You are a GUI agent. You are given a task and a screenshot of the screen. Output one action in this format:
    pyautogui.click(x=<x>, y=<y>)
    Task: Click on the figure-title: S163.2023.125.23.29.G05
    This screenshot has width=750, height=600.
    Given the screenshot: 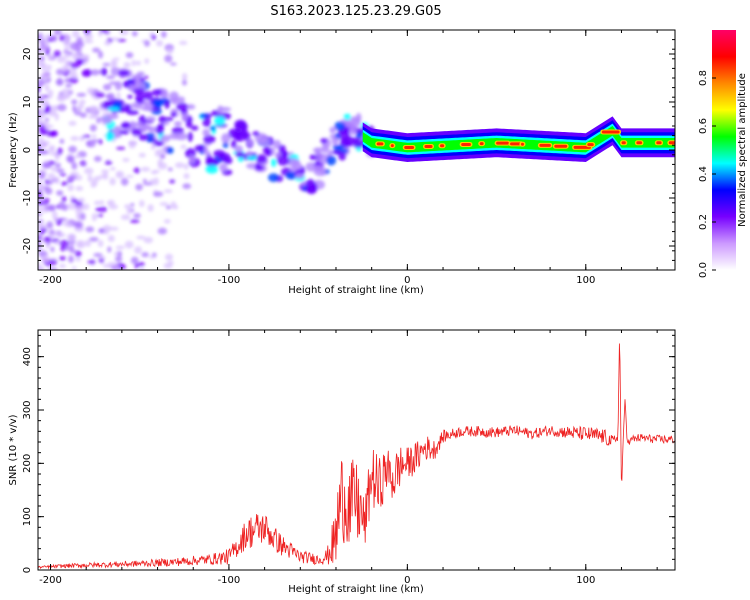 What is the action you would take?
    pyautogui.click(x=355, y=11)
    